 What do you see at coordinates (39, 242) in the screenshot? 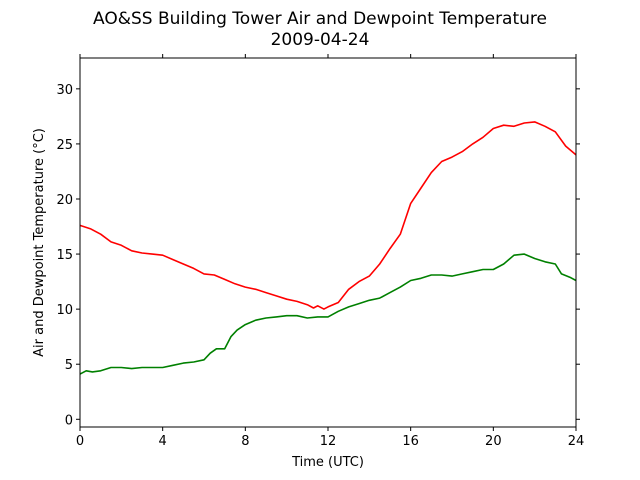
I see `y-axis-label: Air and Dewpoint Temperature (°C)` at bounding box center [39, 242].